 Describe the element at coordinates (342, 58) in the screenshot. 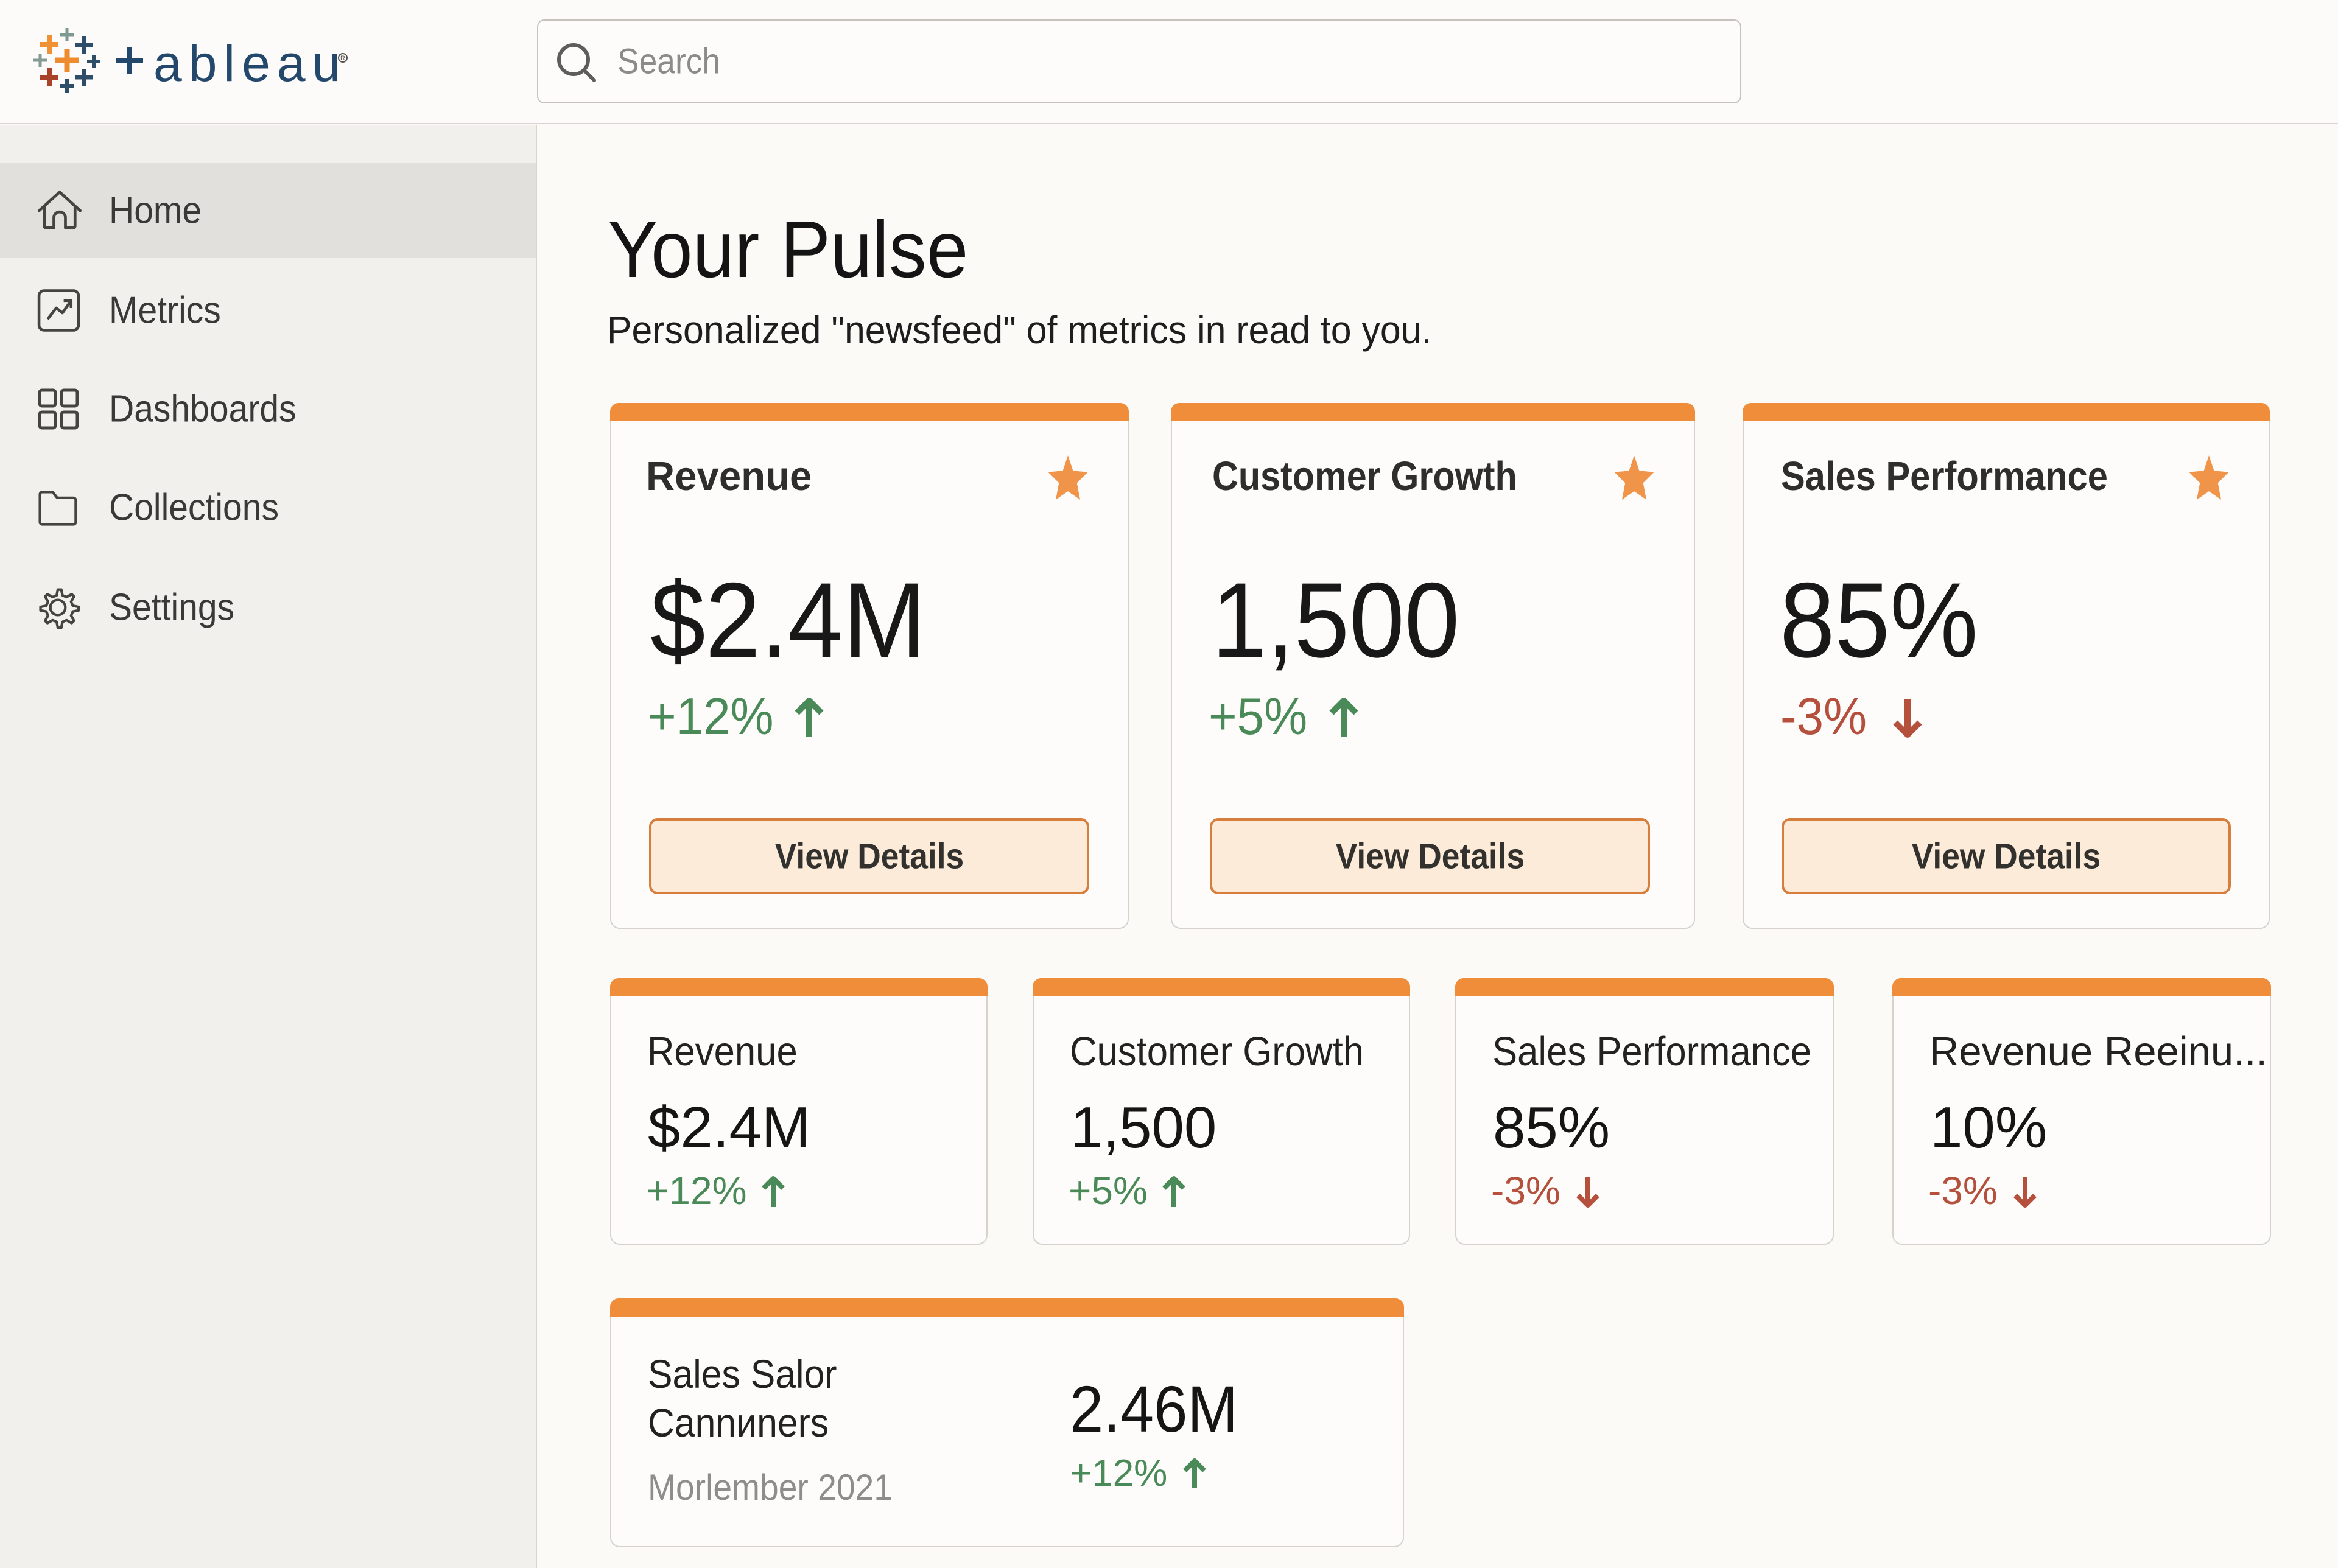

I see `svg-text: R` at that location.